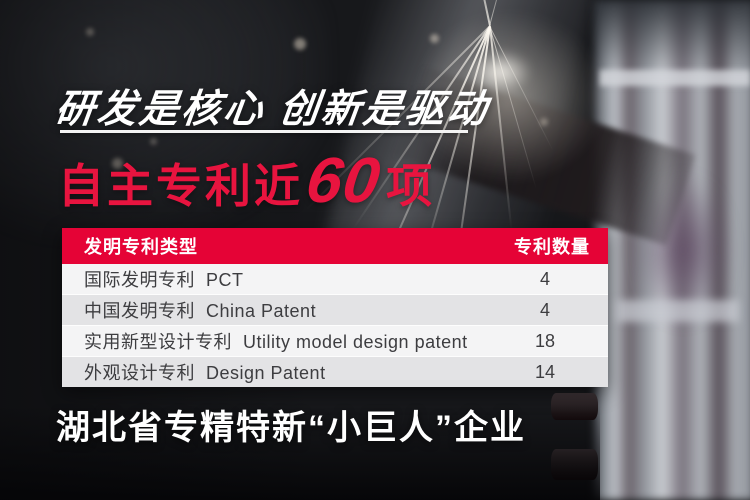 The image size is (750, 500). What do you see at coordinates (335, 372) in the screenshot?
I see `table-row: 外观设计专利 Design Patent 14` at bounding box center [335, 372].